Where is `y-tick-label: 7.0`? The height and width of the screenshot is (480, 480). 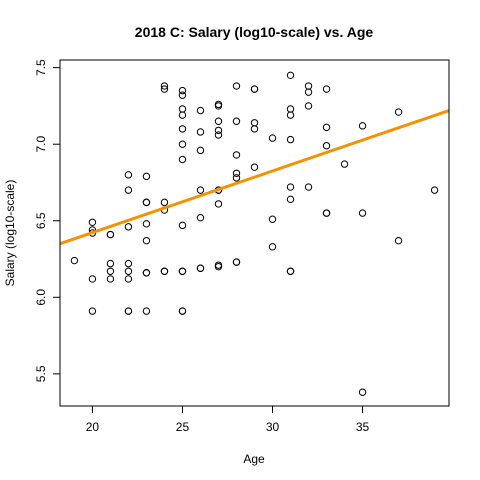 y-tick-label: 7.0 is located at coordinates (41, 144).